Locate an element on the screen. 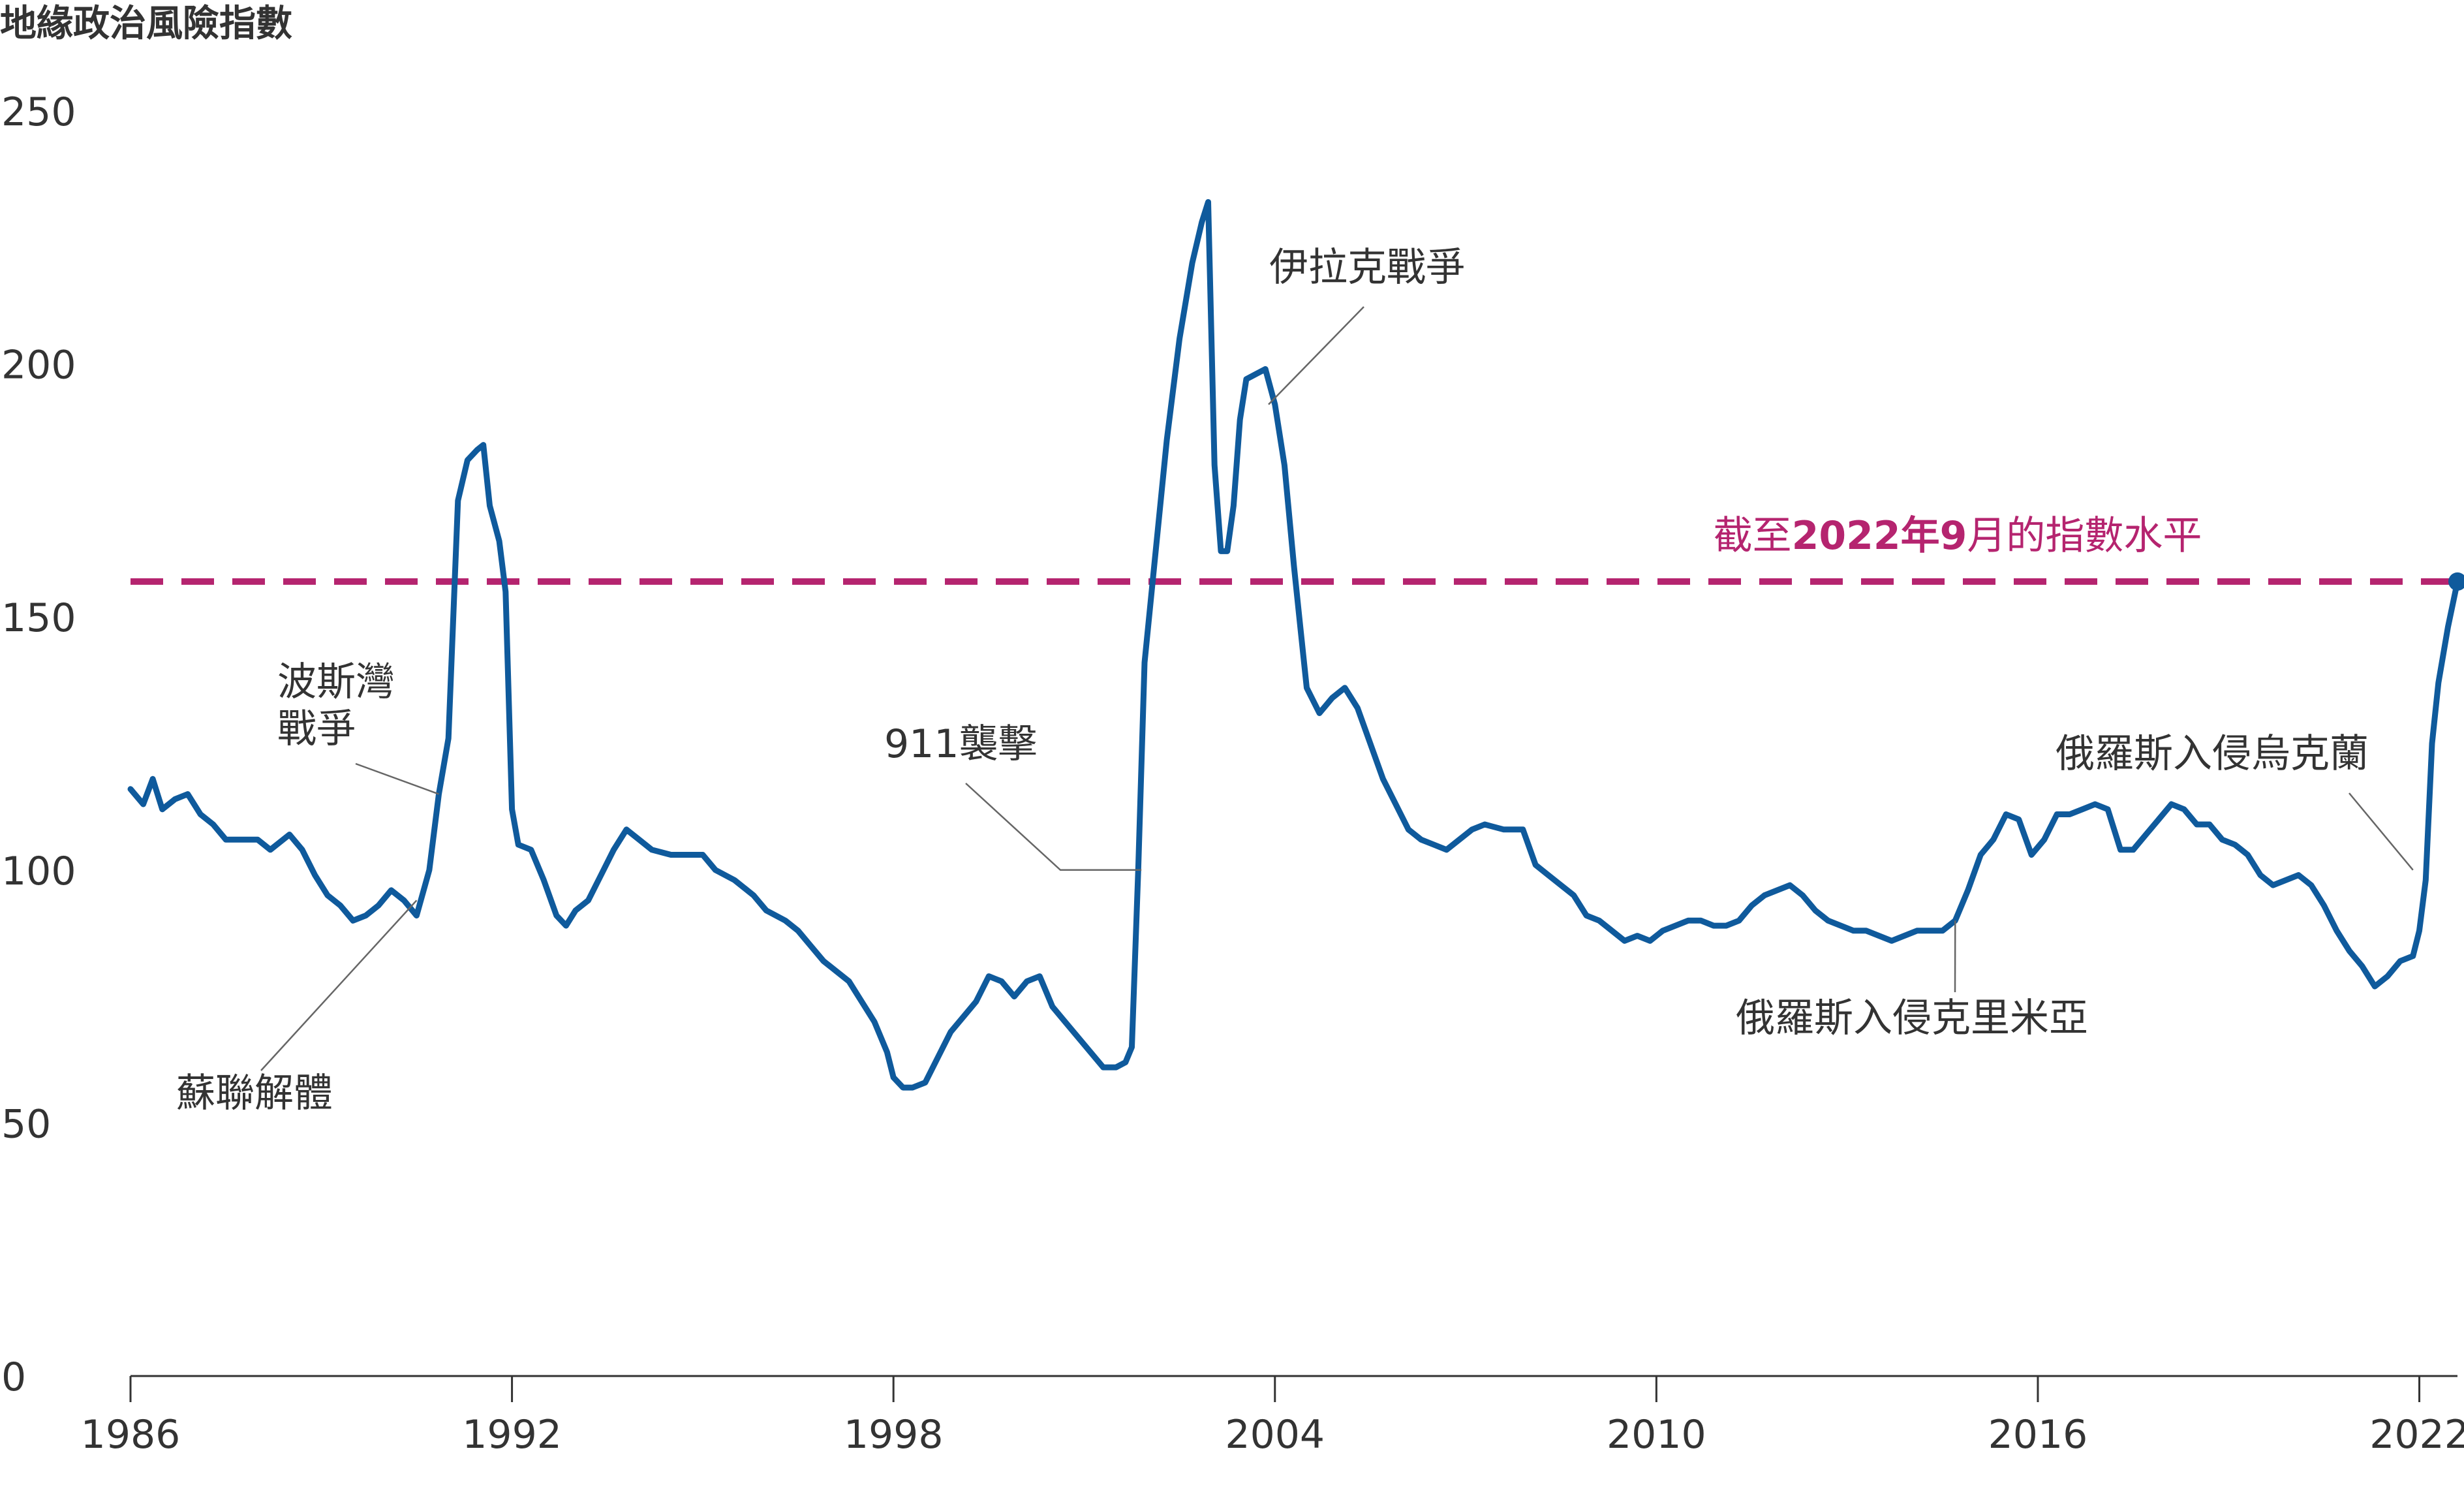 This screenshot has height=1502, width=2464. x-tick-label: 2010 is located at coordinates (1657, 1435).